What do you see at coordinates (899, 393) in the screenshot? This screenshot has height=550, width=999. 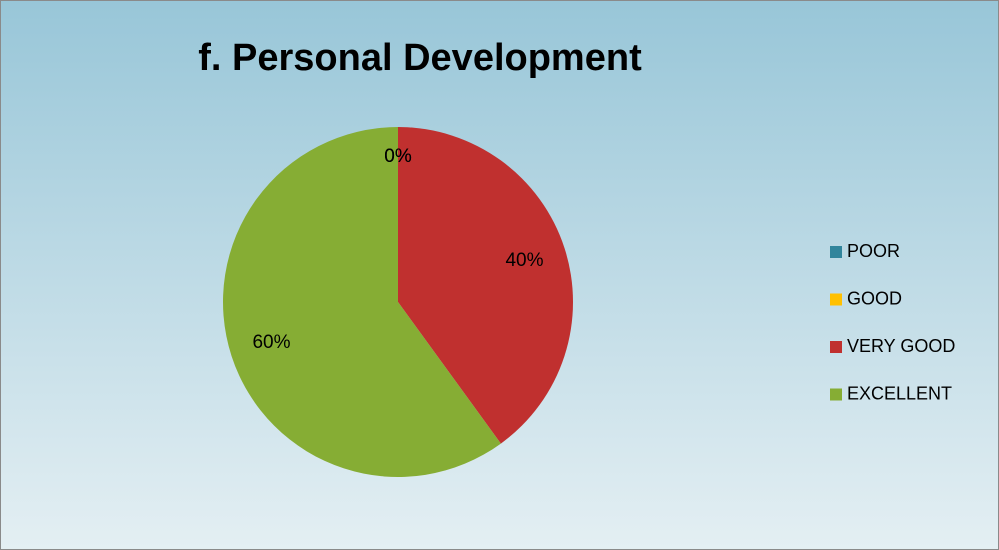 I see `legend-label: EXCELLENT` at bounding box center [899, 393].